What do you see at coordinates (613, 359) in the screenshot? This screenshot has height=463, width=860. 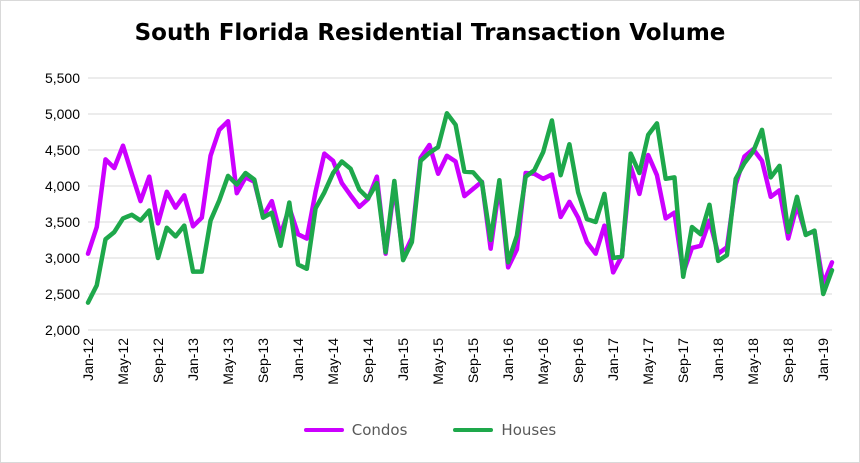 I see `x-tick-label: Jan-17` at bounding box center [613, 359].